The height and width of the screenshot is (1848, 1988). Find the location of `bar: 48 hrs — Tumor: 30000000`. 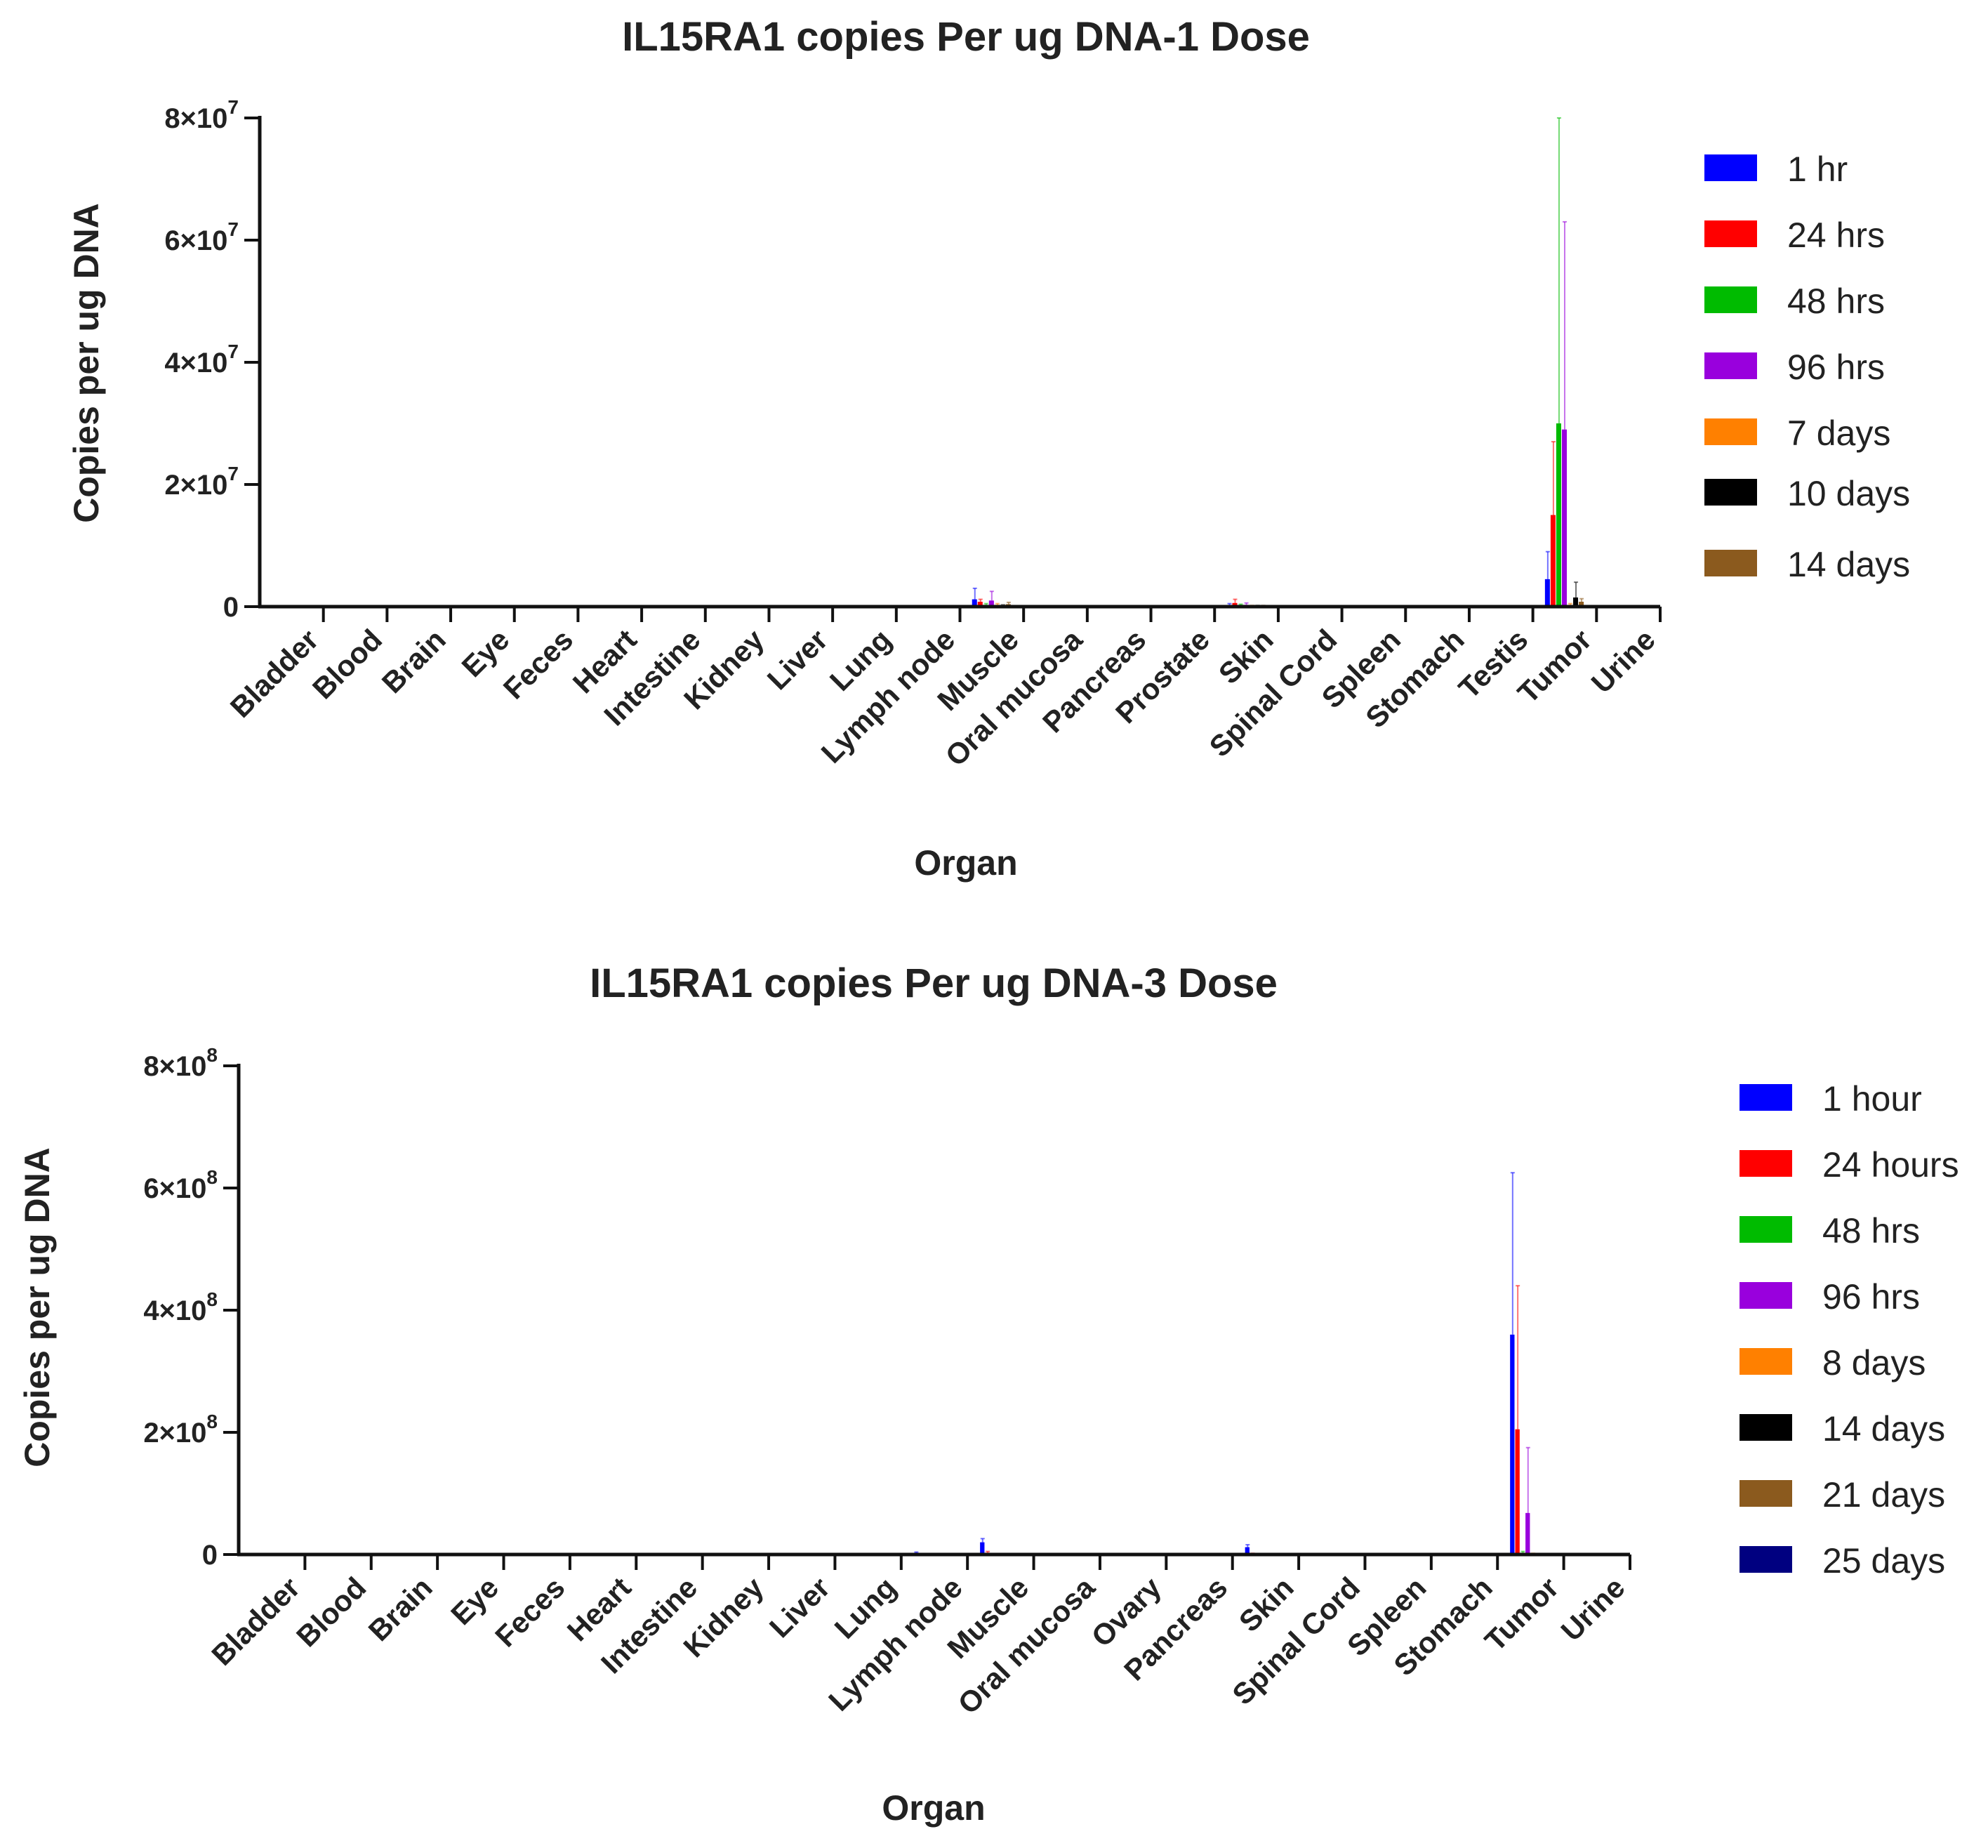

bar: 48 hrs — Tumor: 30000000 is located at coordinates (1558, 515).